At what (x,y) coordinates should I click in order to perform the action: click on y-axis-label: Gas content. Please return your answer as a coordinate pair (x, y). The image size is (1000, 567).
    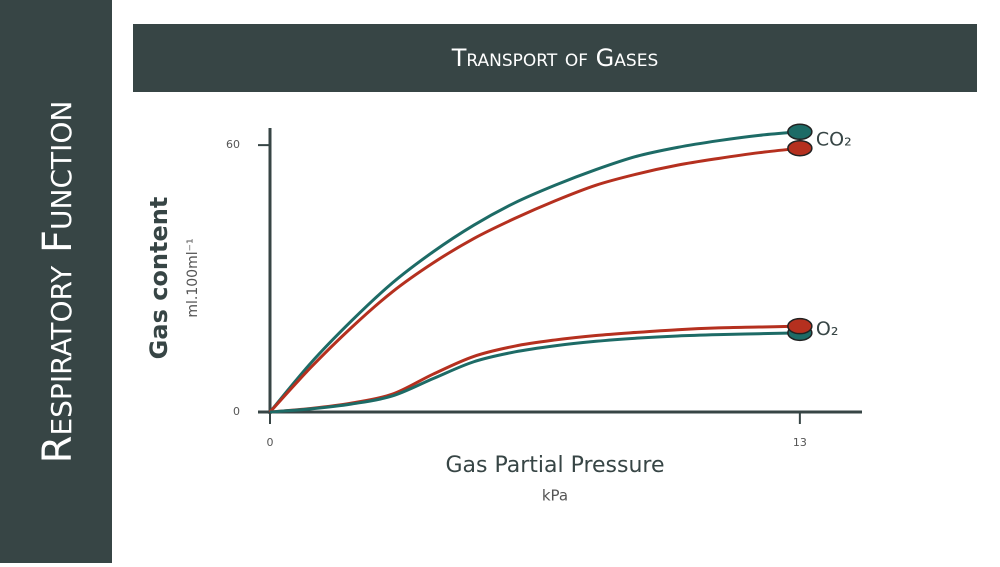
    Looking at the image, I should click on (159, 278).